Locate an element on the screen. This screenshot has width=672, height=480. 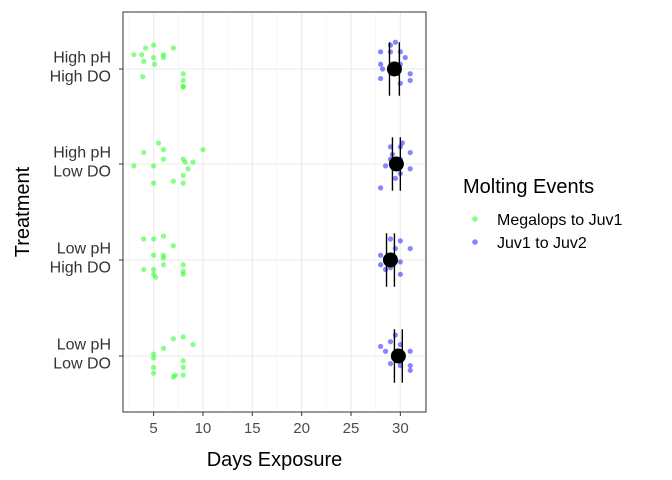
summary-markers is located at coordinates (394, 212).